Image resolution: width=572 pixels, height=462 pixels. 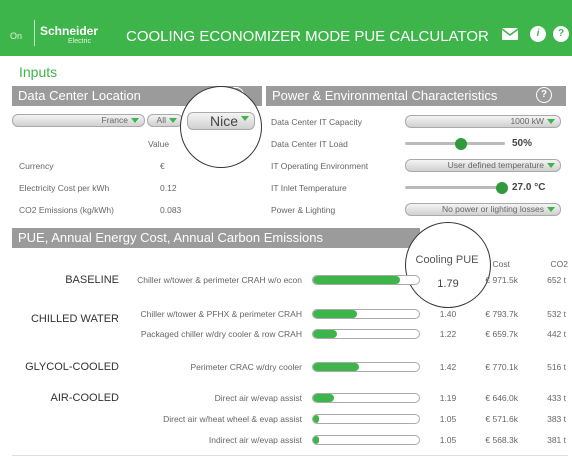 I want to click on value-header: Value, so click(x=159, y=144).